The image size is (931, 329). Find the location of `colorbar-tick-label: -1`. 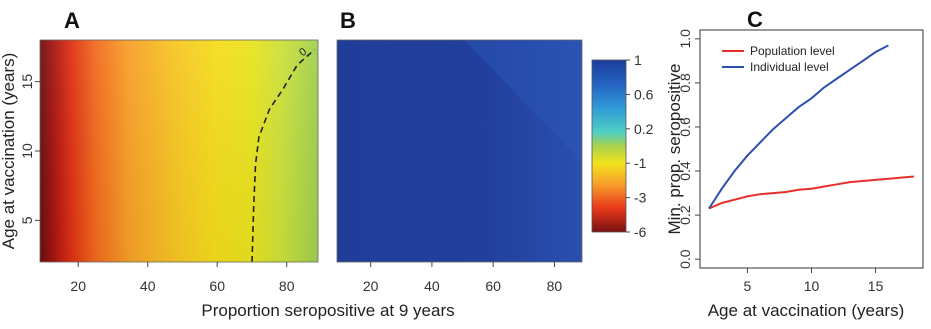

colorbar-tick-label: -1 is located at coordinates (640, 163).